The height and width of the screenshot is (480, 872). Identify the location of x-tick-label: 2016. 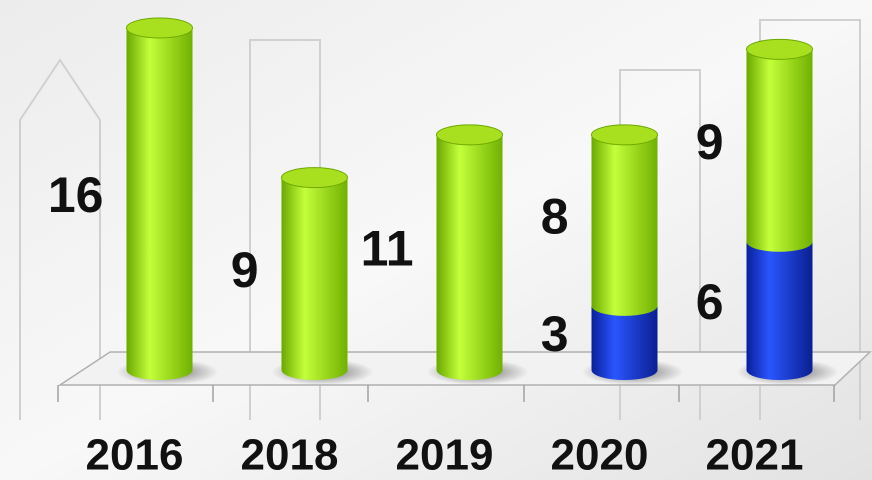
(135, 455).